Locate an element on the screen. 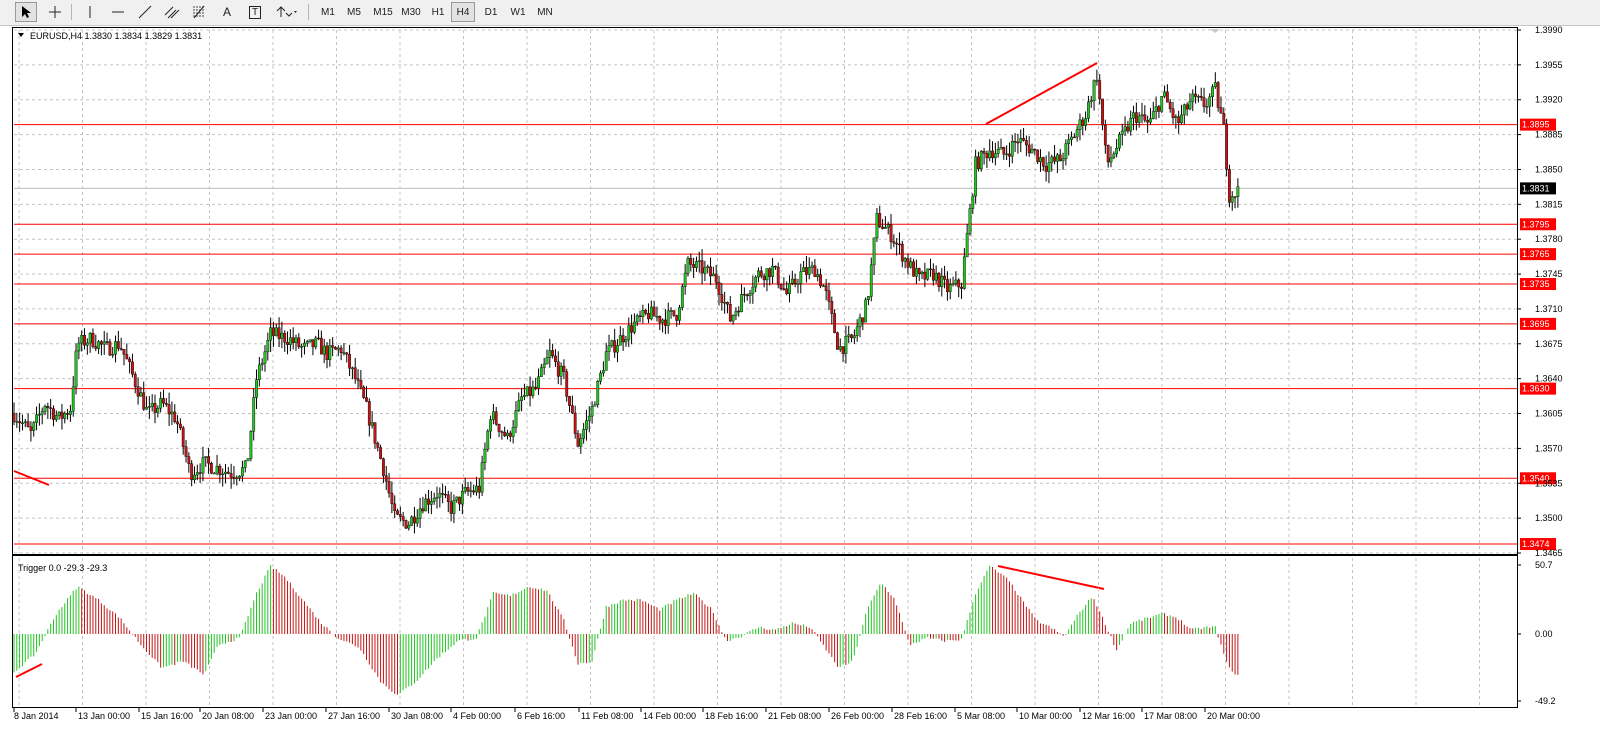  timeframe-button-h1: H1 is located at coordinates (438, 12).